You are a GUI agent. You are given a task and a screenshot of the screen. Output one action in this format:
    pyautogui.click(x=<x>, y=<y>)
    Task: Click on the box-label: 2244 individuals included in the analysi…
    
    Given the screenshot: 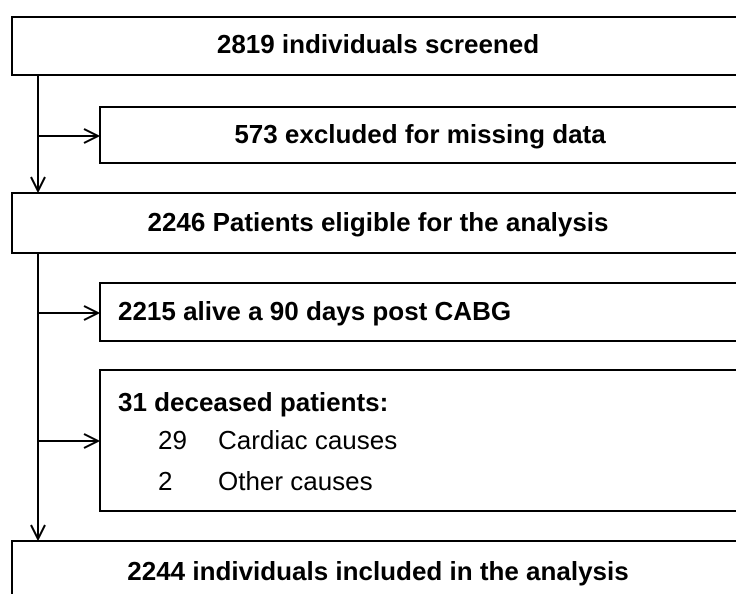 What is the action you would take?
    pyautogui.click(x=377, y=571)
    